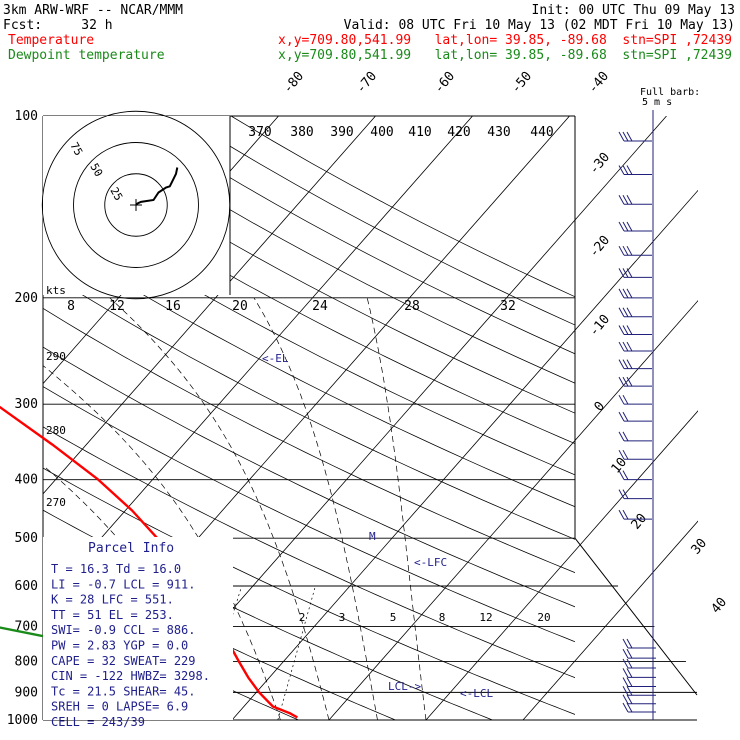  What do you see at coordinates (123, 630) in the screenshot?
I see `parcel-info-row: SWI= -0.9 CCL = 886.` at bounding box center [123, 630].